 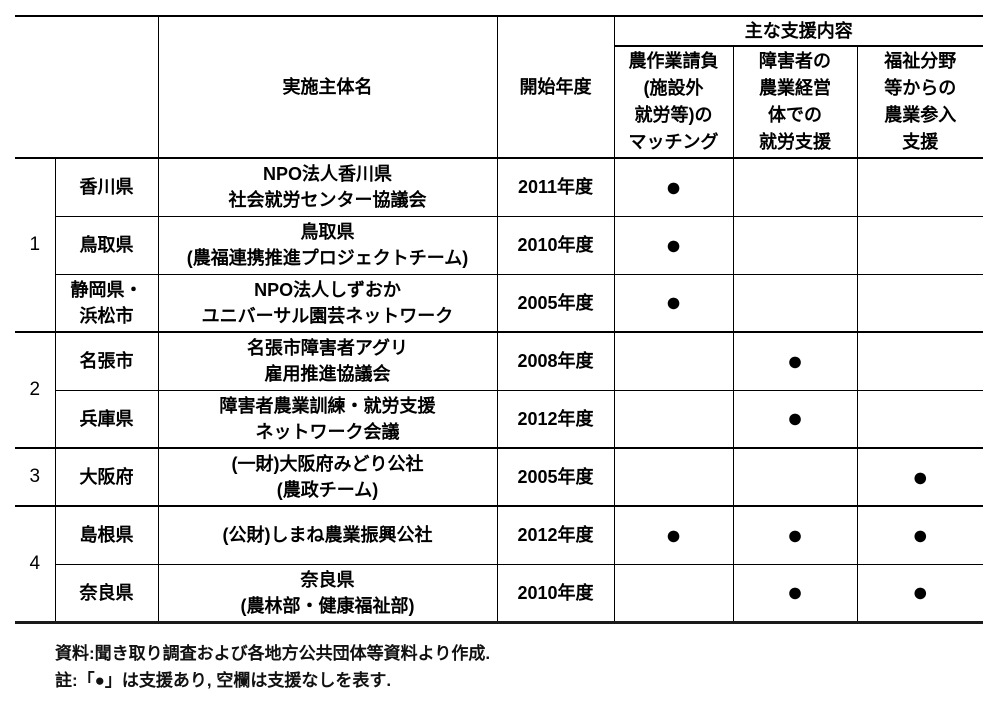 What do you see at coordinates (106, 361) in the screenshot?
I see `cell-prefecture: 名張市` at bounding box center [106, 361].